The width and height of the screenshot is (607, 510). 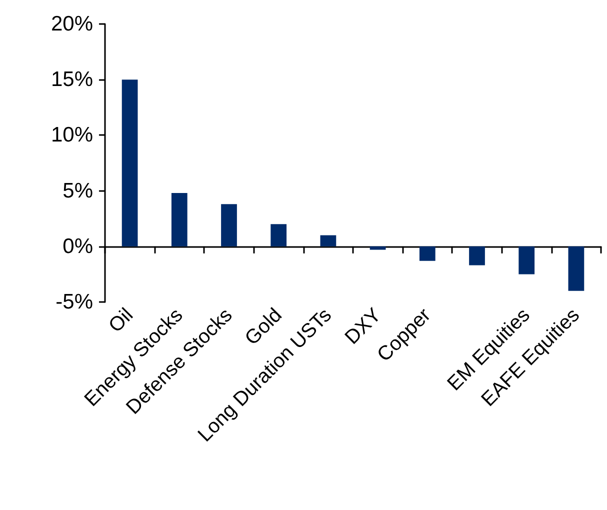 What do you see at coordinates (121, 321) in the screenshot?
I see `x-tick-label: Oil` at bounding box center [121, 321].